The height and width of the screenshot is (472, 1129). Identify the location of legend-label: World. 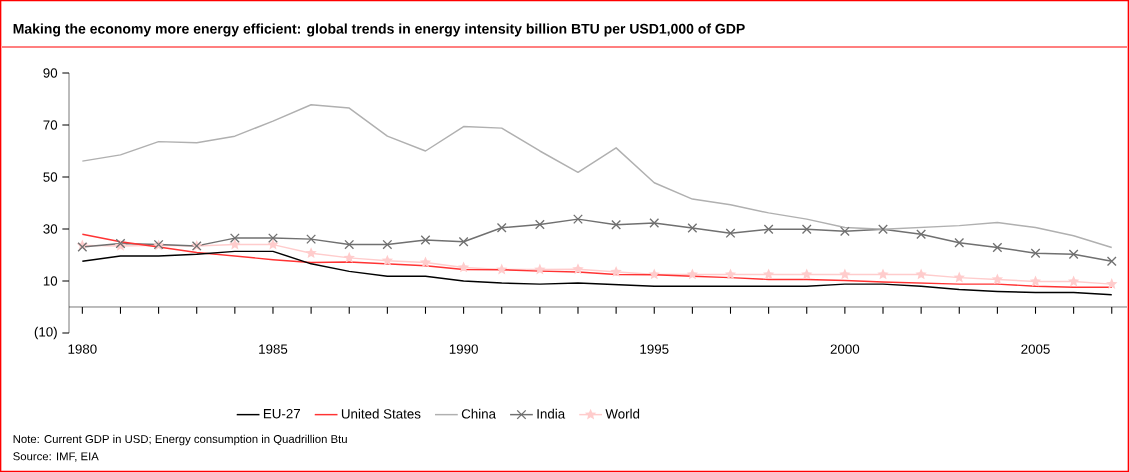
(622, 413).